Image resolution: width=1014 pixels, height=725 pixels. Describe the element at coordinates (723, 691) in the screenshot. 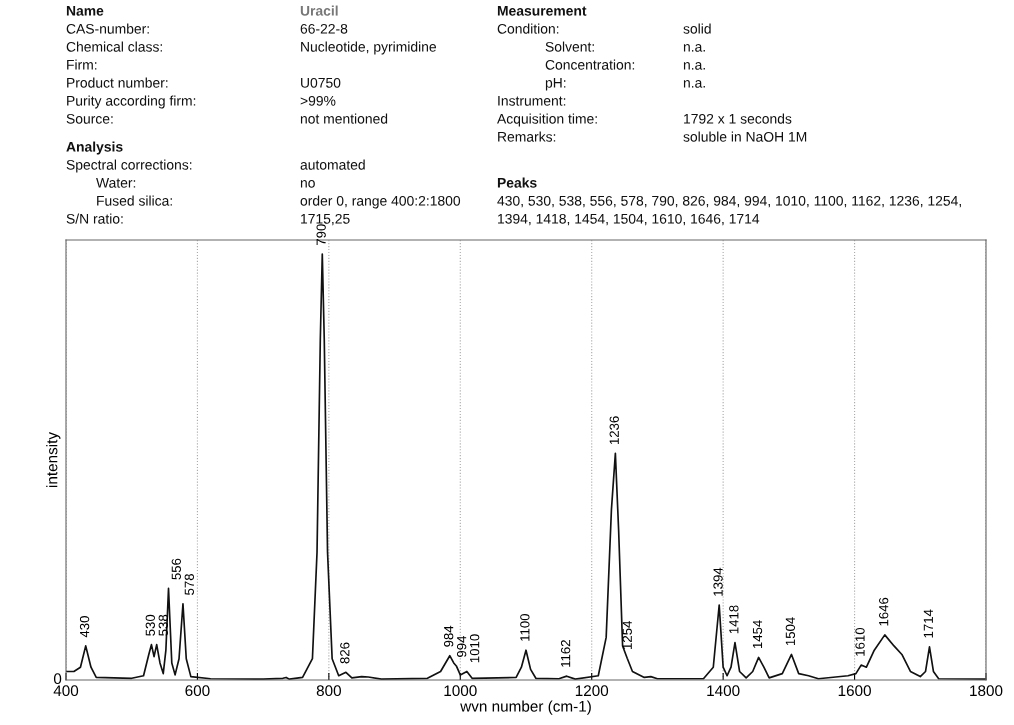

I see `x-tick-label: 1400` at that location.